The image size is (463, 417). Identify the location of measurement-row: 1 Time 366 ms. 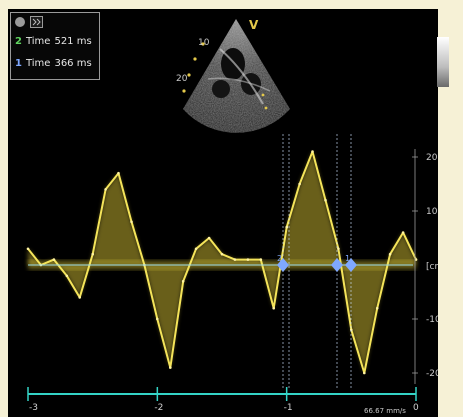
(55, 64).